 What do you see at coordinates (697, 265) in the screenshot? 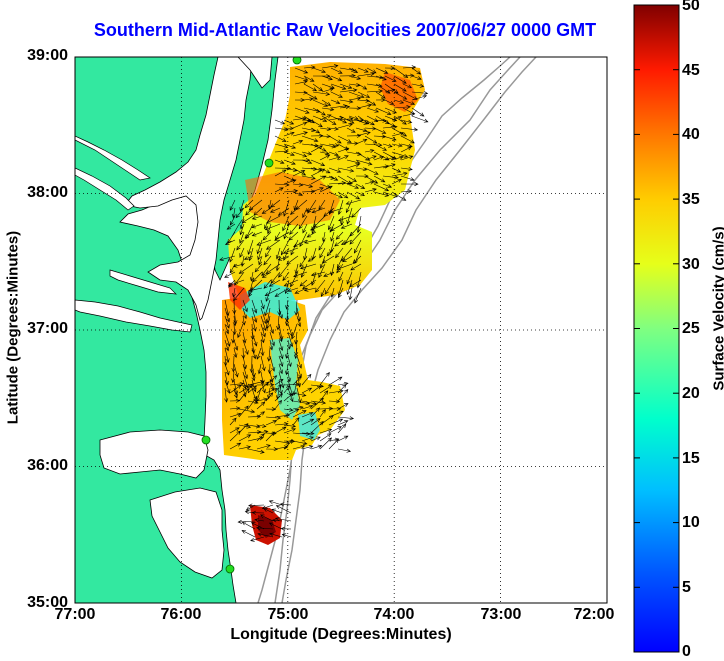
I see `colorbar-tick-label: 30` at bounding box center [697, 265].